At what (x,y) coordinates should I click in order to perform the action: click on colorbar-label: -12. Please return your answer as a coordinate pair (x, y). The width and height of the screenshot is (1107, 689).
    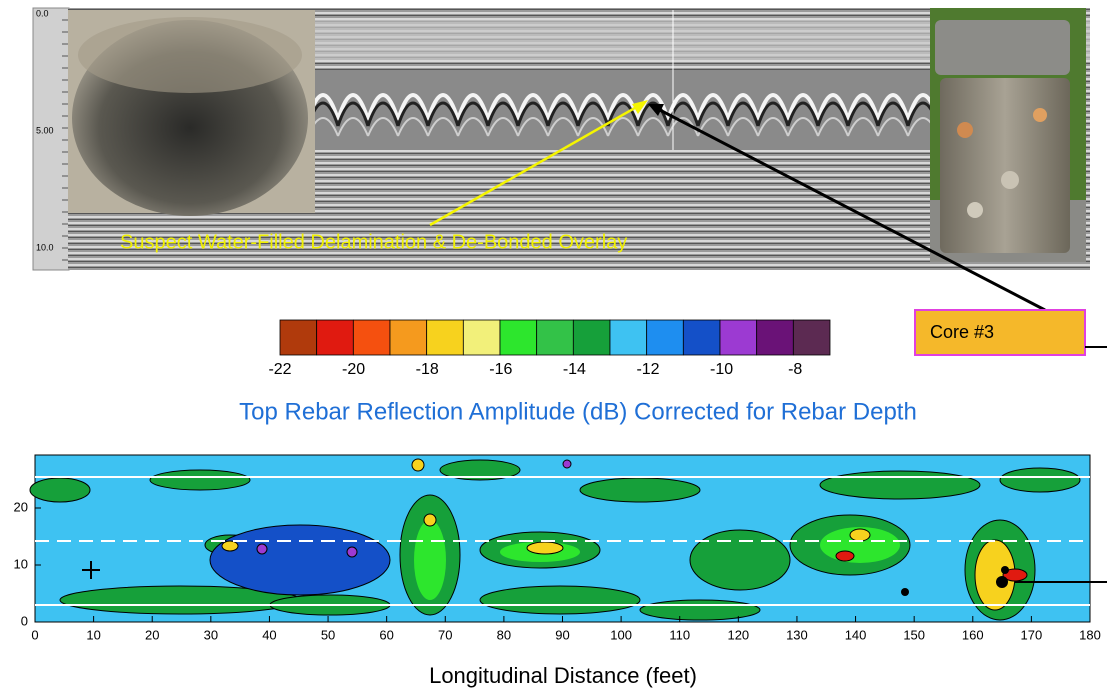
    Looking at the image, I should click on (647, 369).